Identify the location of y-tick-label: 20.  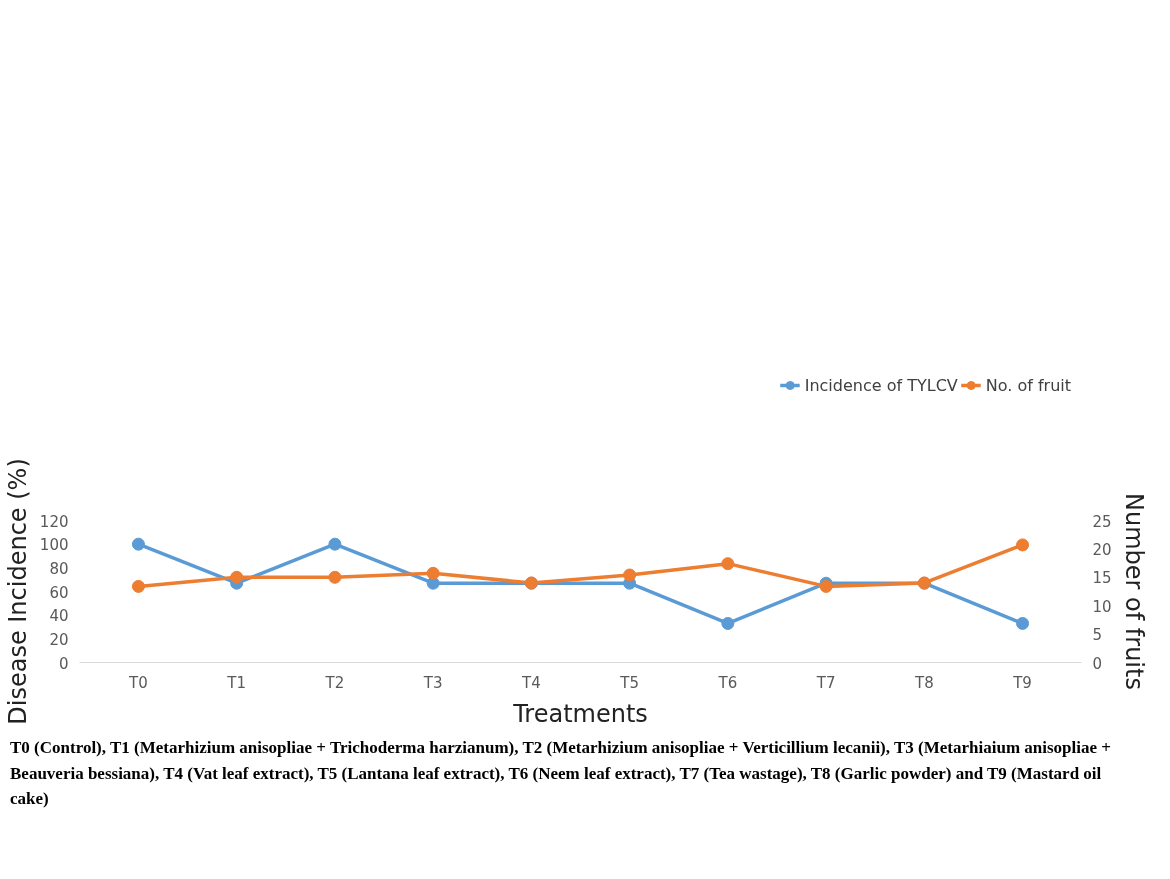
(59, 639).